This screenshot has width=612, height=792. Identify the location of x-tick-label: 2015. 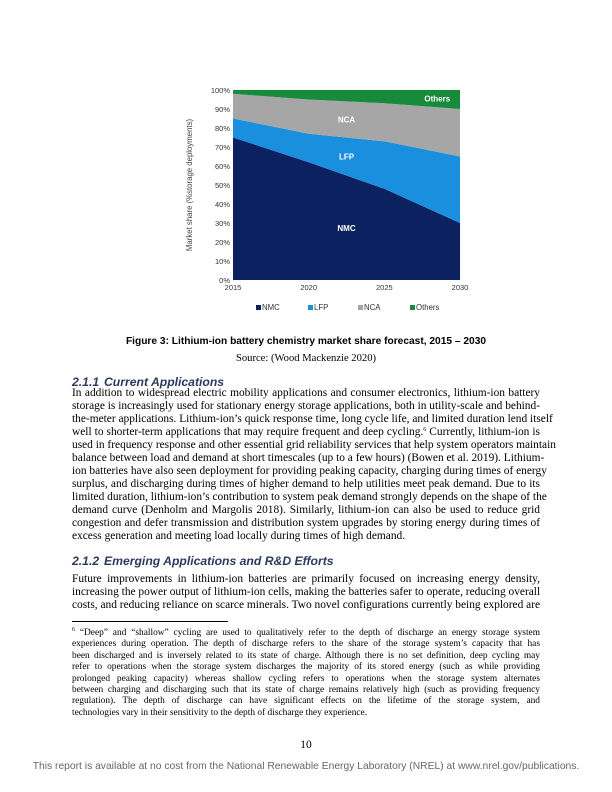
(233, 287).